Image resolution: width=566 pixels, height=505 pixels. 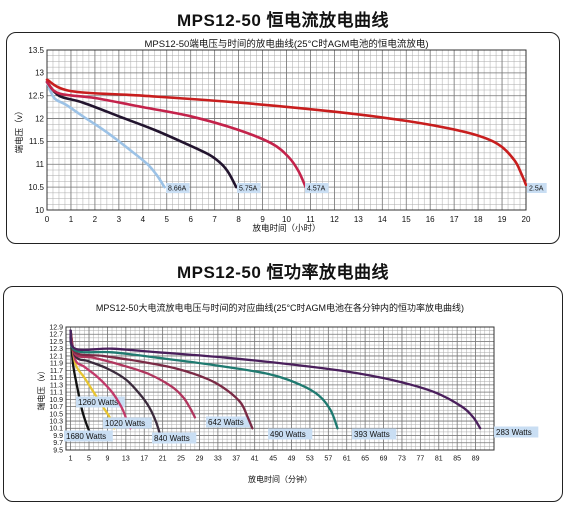 I want to click on y-tick-label: 12.5, so click(x=36, y=96).